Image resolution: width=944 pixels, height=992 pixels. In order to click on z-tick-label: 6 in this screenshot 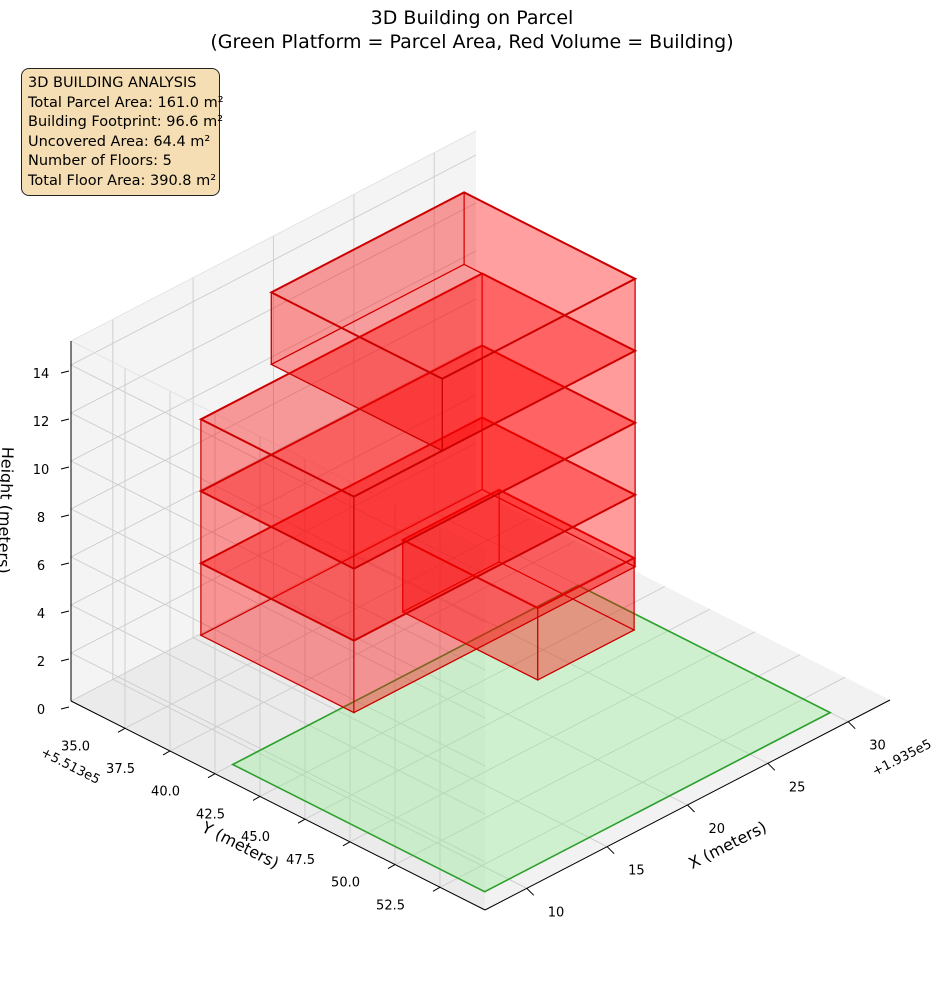, I will do `click(41, 566)`.